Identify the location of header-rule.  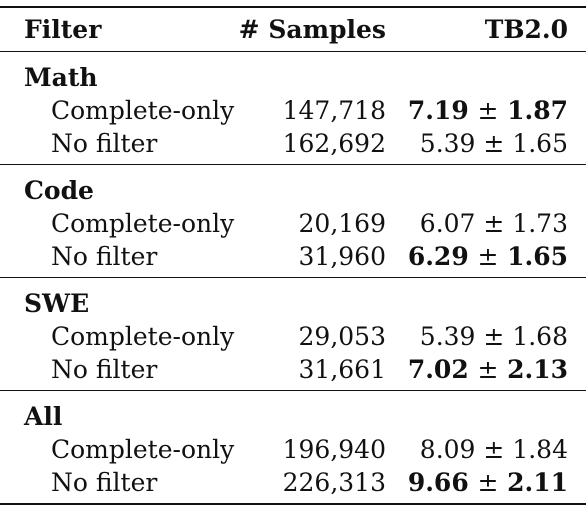
(293, 51).